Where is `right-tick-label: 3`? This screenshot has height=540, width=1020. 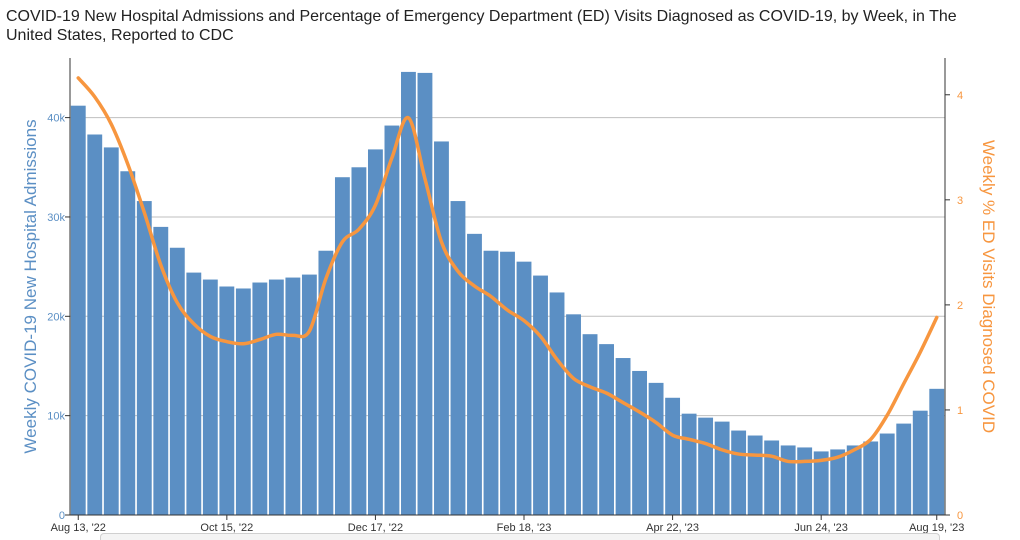
right-tick-label: 3 is located at coordinates (960, 201).